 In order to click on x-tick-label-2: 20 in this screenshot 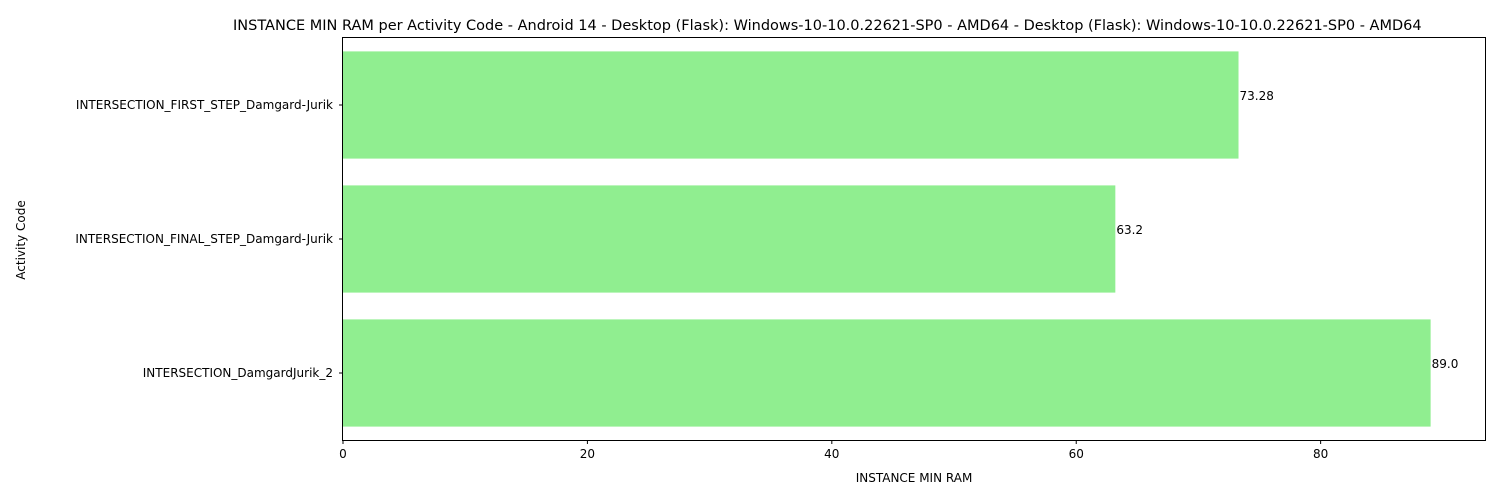, I will do `click(587, 454)`.